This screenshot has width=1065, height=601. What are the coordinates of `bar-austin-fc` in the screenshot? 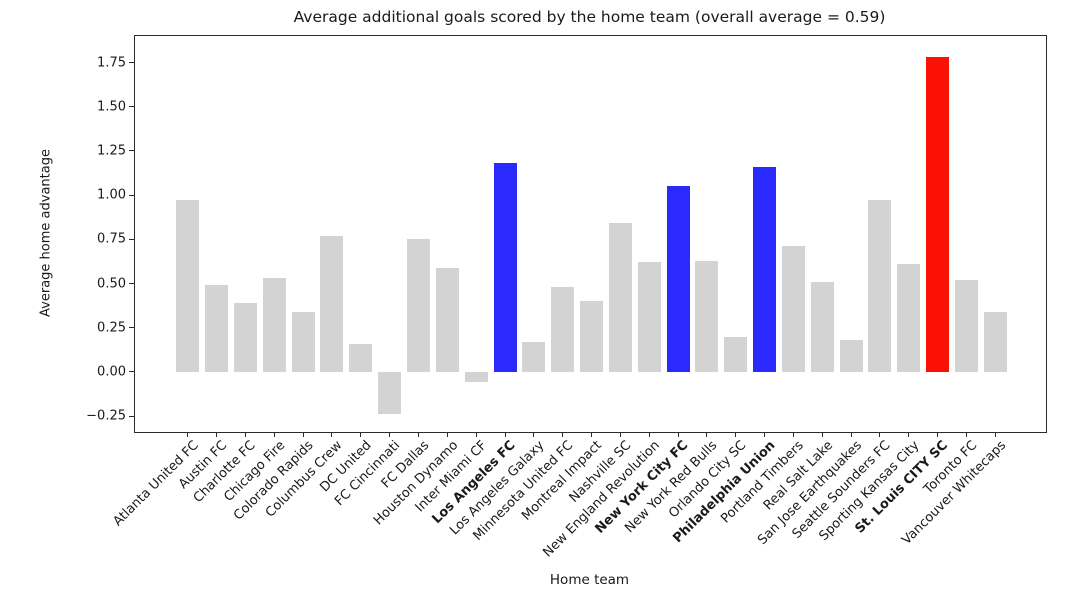 It's located at (217, 328).